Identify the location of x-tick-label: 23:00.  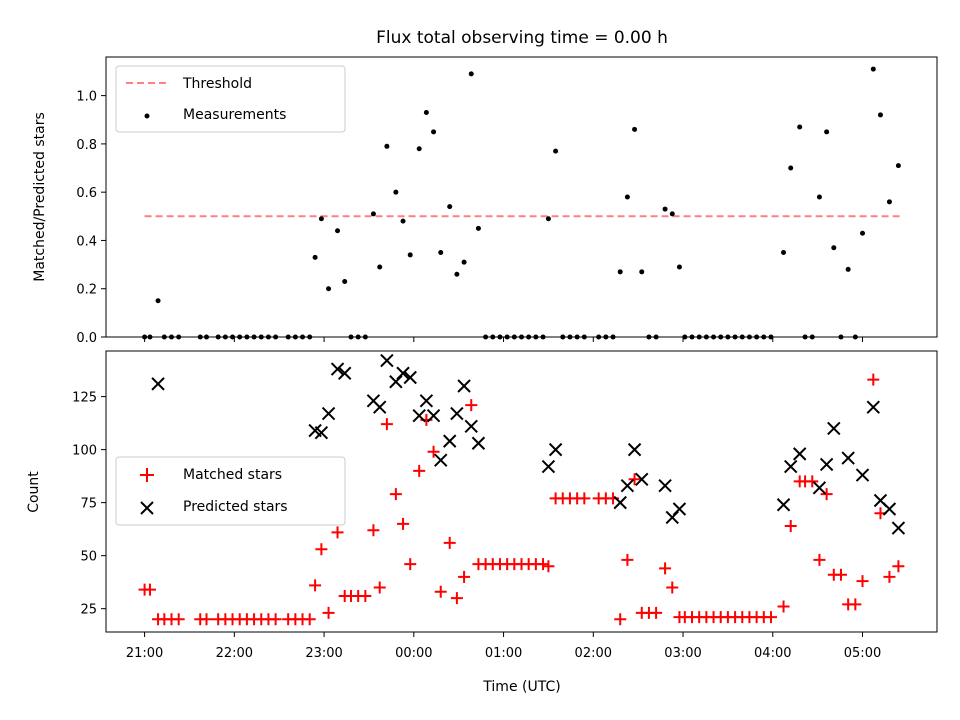
(323, 653).